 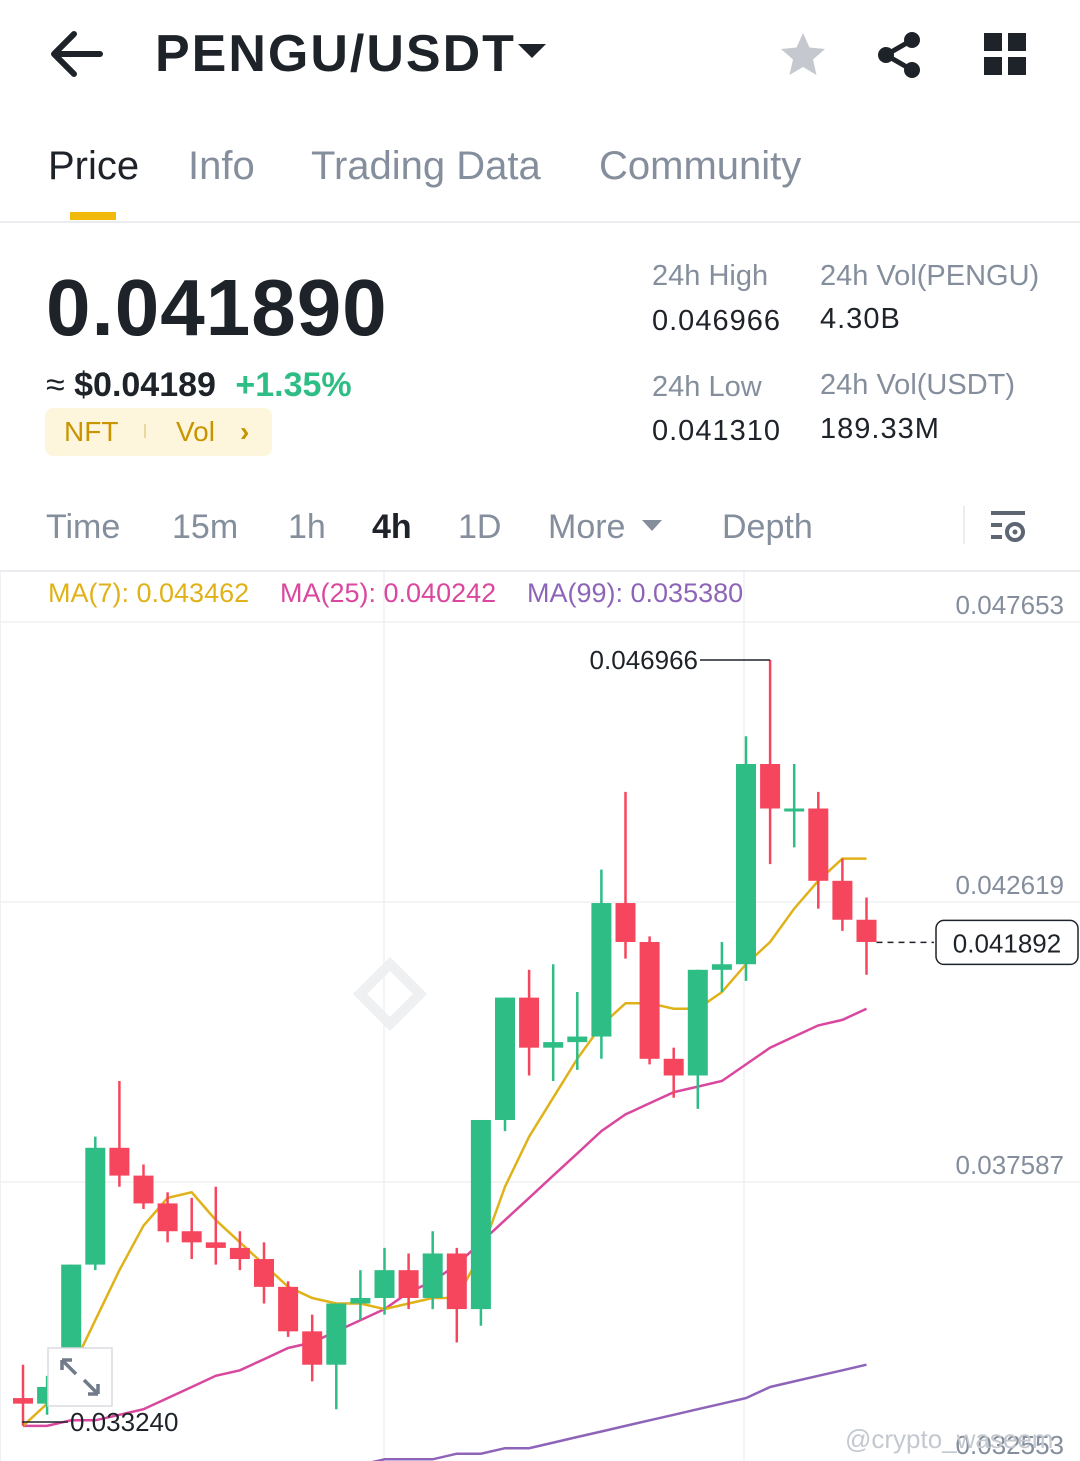 What do you see at coordinates (880, 429) in the screenshot?
I see `vol-quote-value: 189.33M` at bounding box center [880, 429].